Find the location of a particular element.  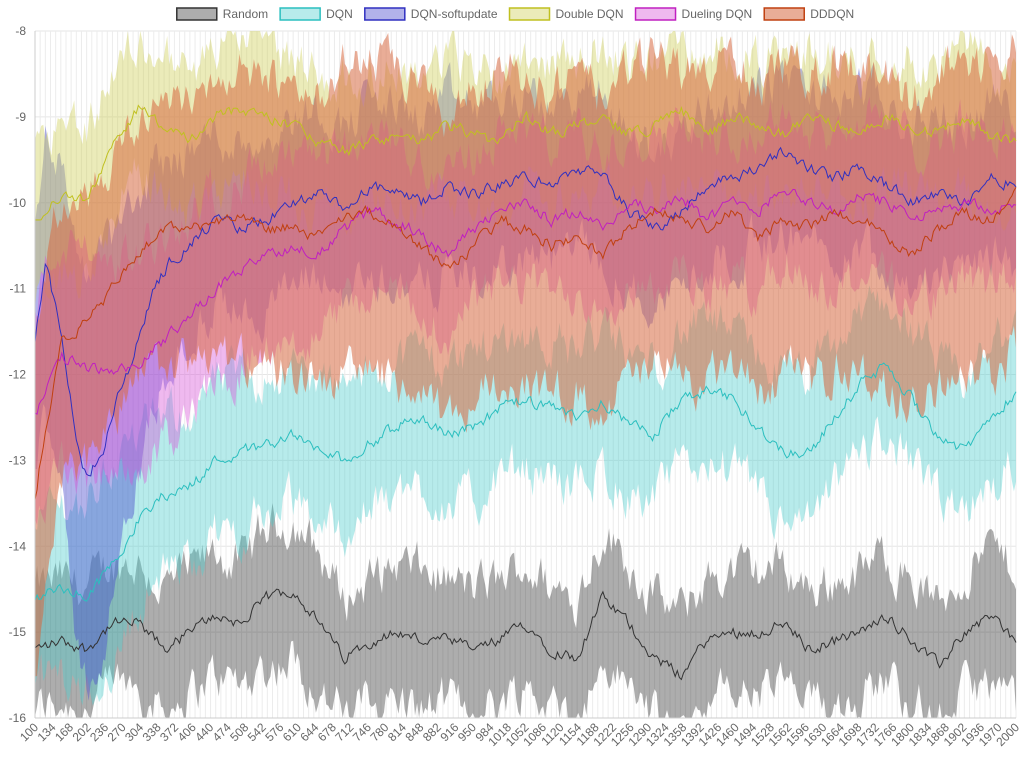

legend-item-random: Random is located at coordinates (222, 14).